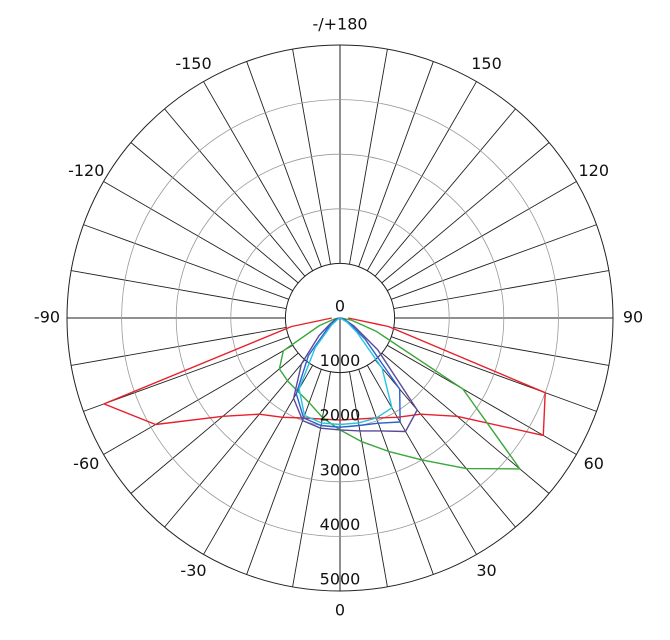 The image size is (670, 640). Describe the element at coordinates (86, 170) in the screenshot. I see `angle-label: -120` at that location.